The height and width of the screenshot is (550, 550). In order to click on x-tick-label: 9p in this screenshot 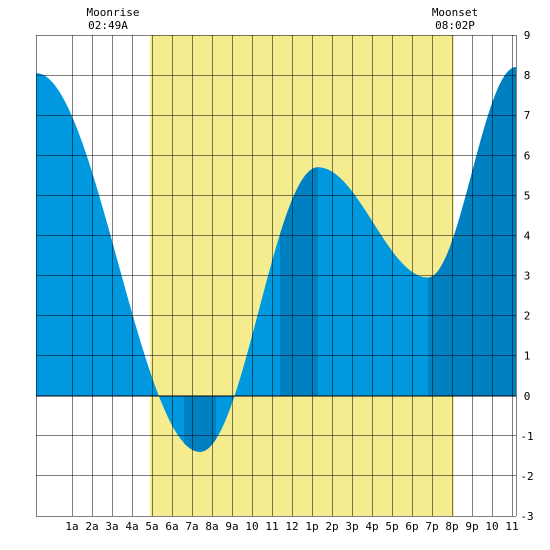, I will do `click(471, 526)`.